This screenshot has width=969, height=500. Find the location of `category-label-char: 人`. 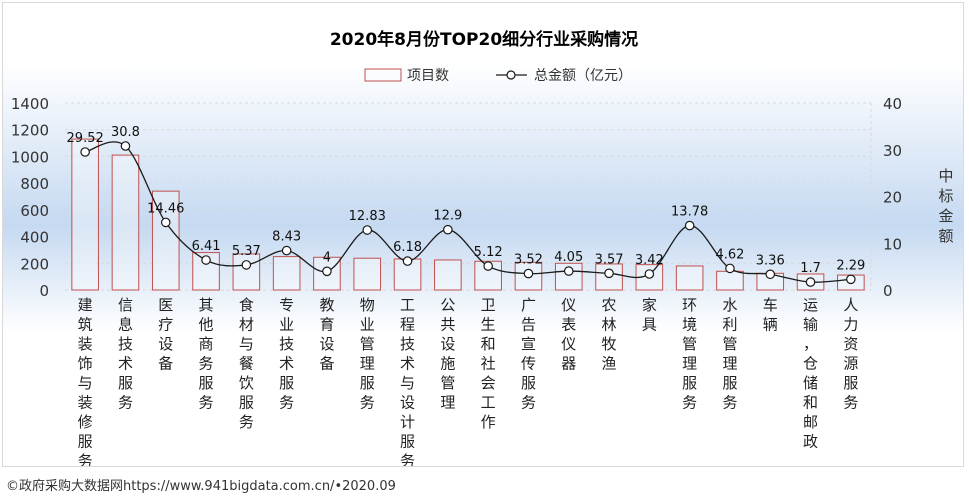

category-label-char: 人 is located at coordinates (850, 305).